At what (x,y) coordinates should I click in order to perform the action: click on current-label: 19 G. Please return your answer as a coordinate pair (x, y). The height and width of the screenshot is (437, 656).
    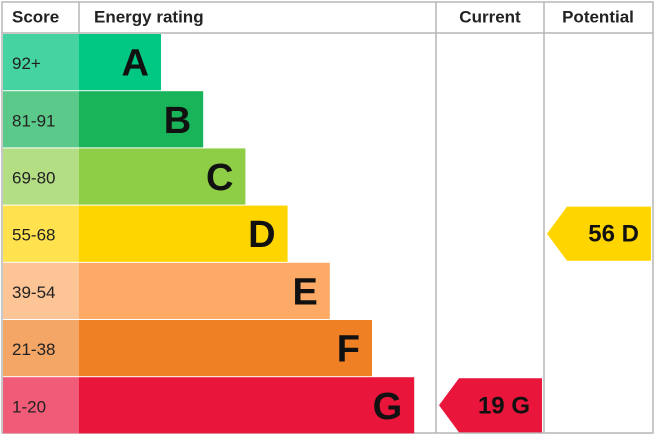
    Looking at the image, I should click on (504, 406).